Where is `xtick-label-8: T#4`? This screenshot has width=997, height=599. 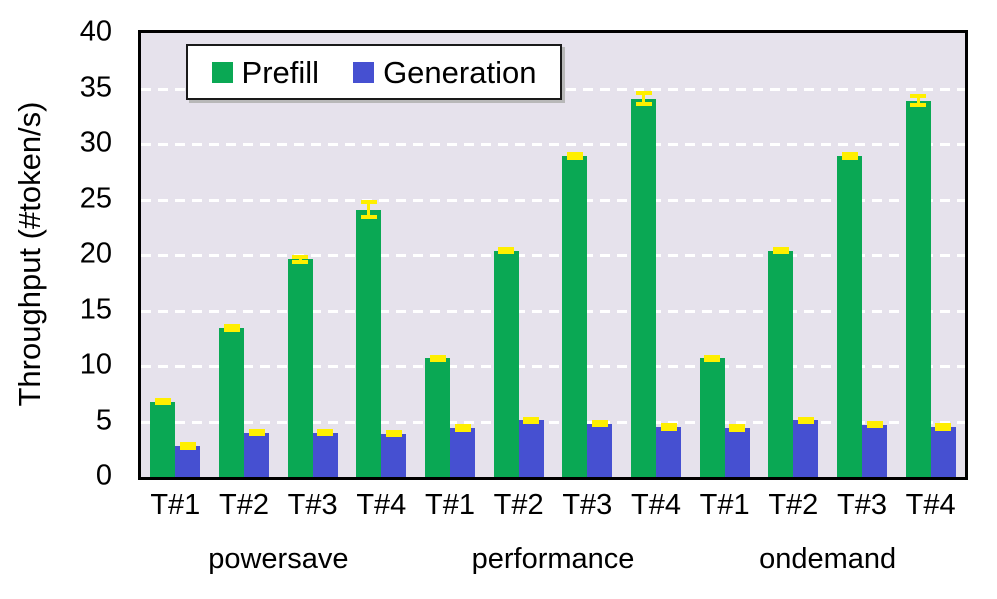 xtick-label-8: T#4 is located at coordinates (656, 505).